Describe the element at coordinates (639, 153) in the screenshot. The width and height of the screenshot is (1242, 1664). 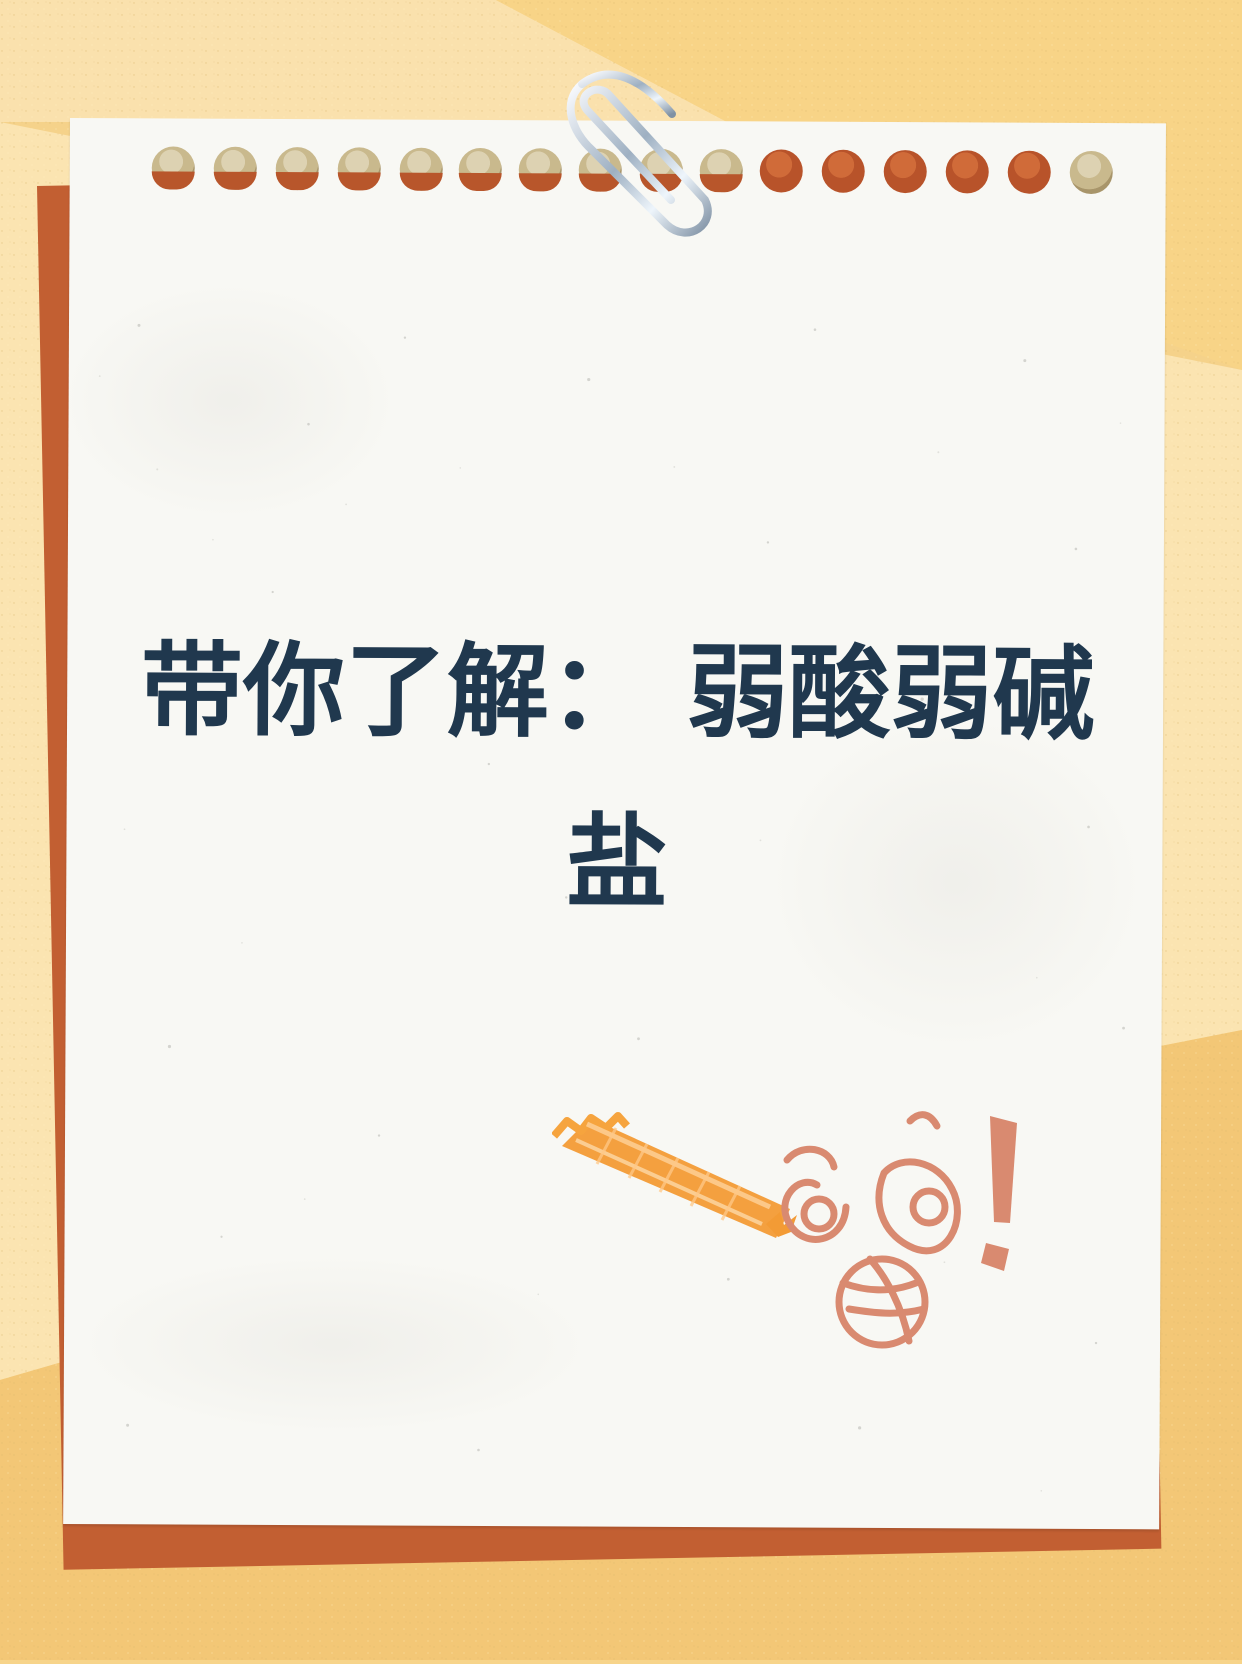
I see `paperclip-icon` at that location.